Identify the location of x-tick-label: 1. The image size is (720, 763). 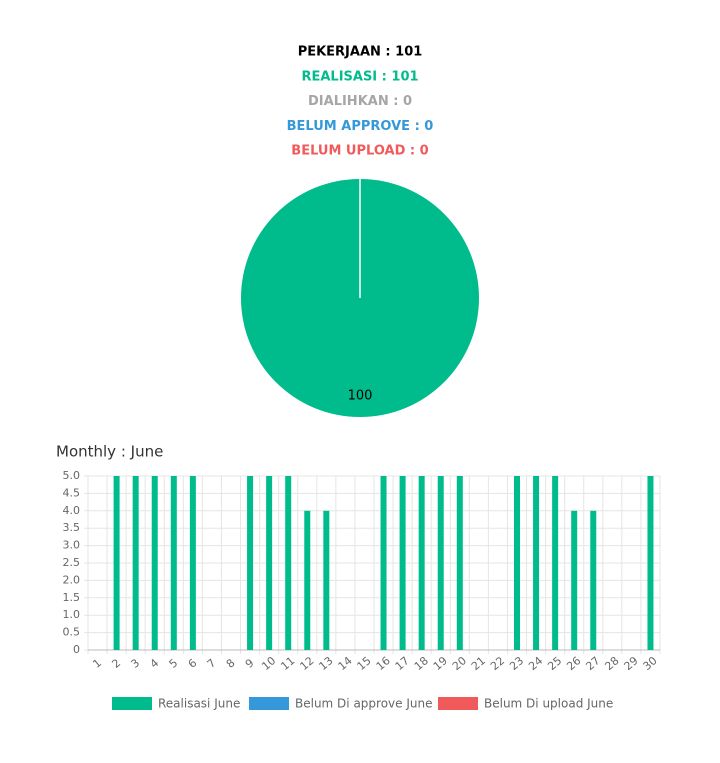
(97, 663).